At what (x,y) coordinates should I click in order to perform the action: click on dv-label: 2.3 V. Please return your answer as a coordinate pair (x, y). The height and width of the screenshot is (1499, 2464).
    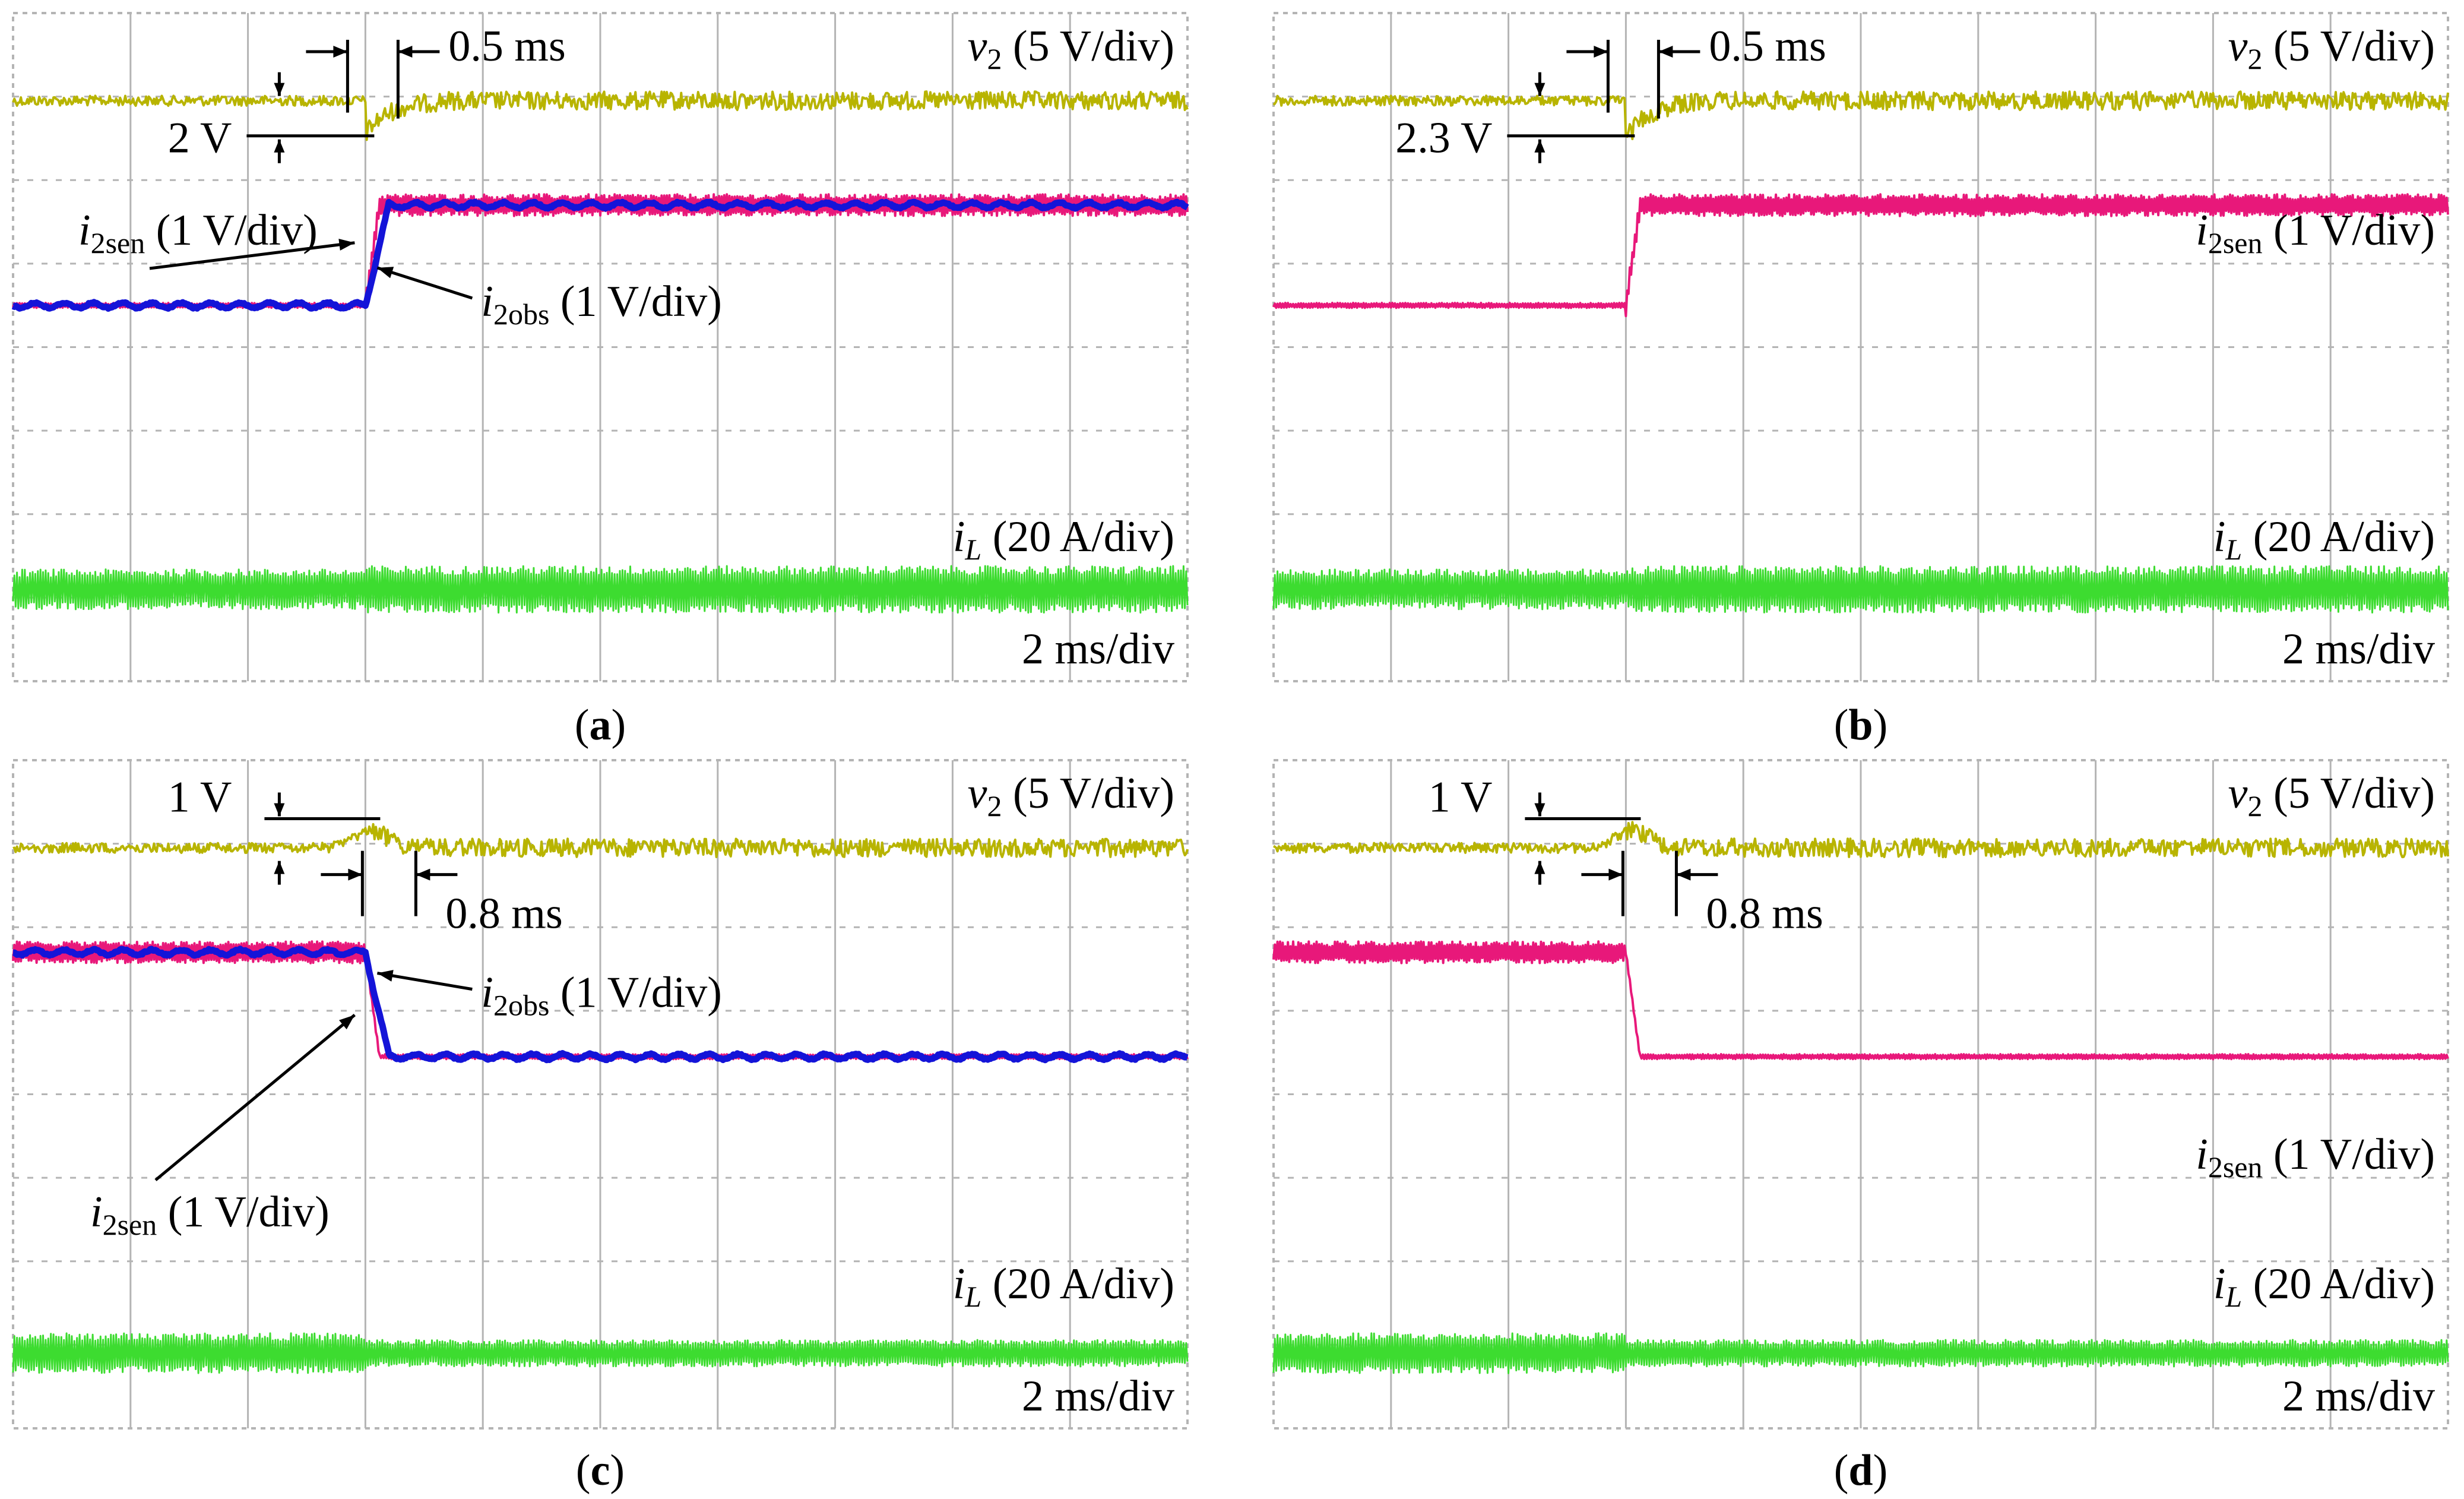
    Looking at the image, I should click on (1443, 138).